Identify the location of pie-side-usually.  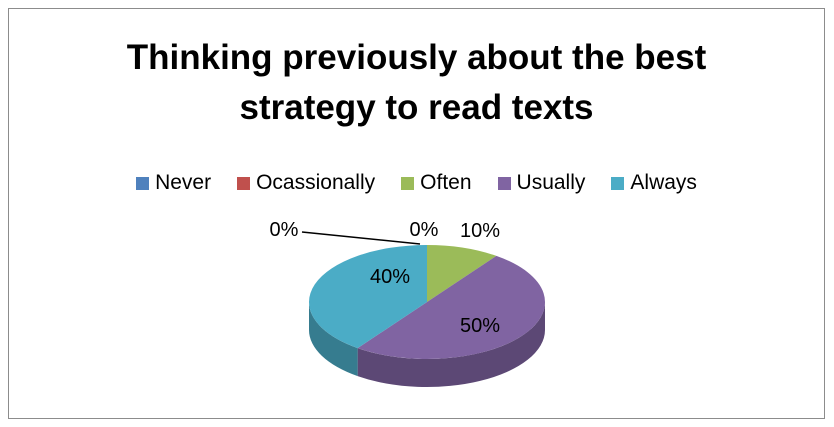
(451, 345).